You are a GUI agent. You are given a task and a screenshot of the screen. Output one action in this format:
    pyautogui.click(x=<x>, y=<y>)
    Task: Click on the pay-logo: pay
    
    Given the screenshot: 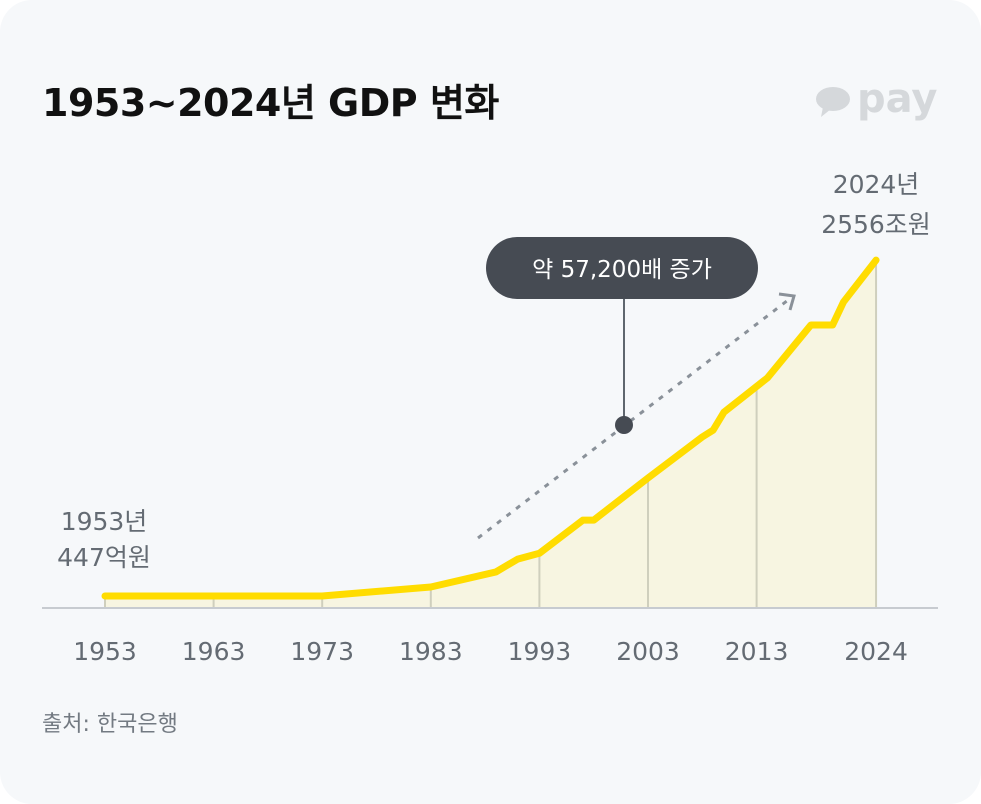 What is the action you would take?
    pyautogui.click(x=876, y=99)
    